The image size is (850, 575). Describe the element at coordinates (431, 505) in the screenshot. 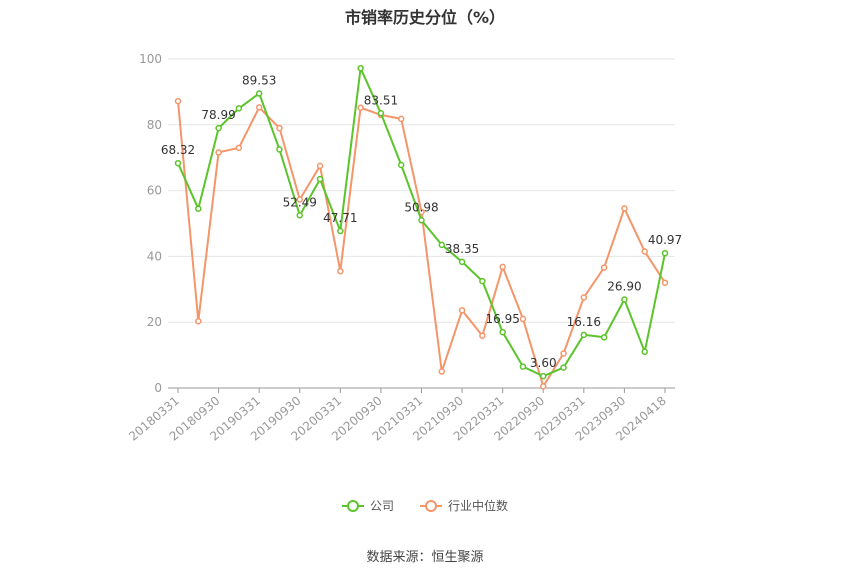

I see `legend-industry-marker` at that location.